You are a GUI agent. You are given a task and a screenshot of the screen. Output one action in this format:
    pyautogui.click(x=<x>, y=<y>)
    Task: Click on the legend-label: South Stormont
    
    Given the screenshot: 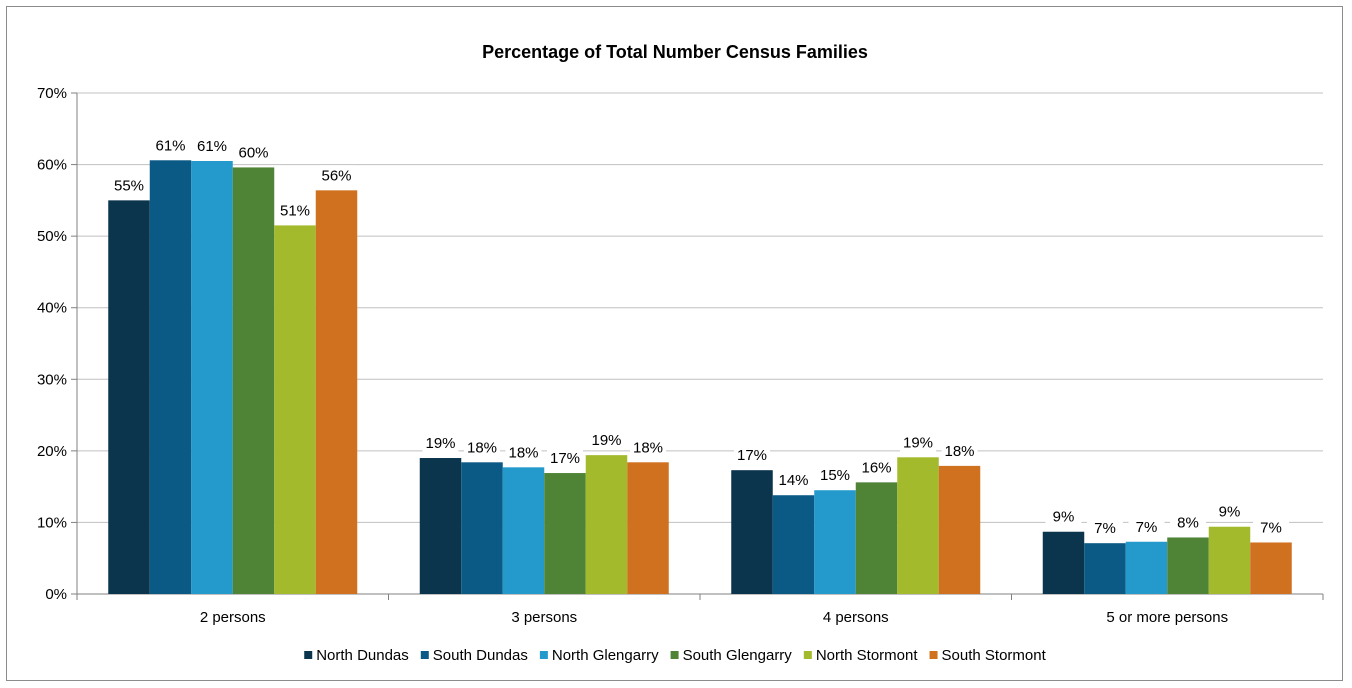 What is the action you would take?
    pyautogui.click(x=994, y=655)
    